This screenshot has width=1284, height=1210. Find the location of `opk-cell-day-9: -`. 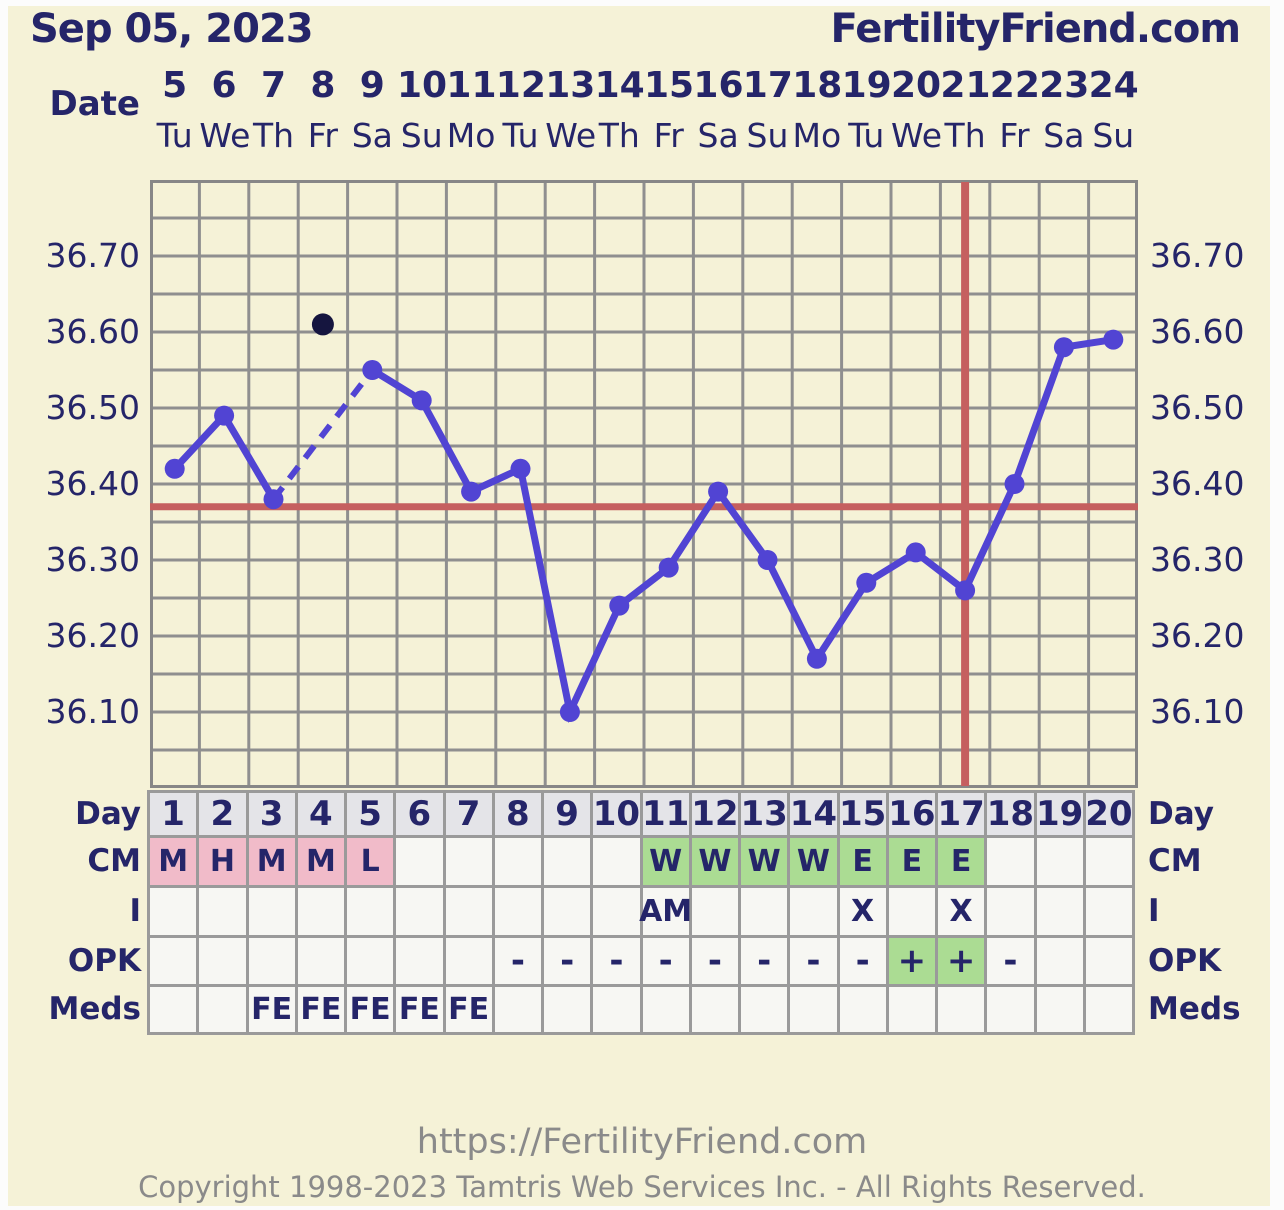

opk-cell-day-9: - is located at coordinates (567, 961).